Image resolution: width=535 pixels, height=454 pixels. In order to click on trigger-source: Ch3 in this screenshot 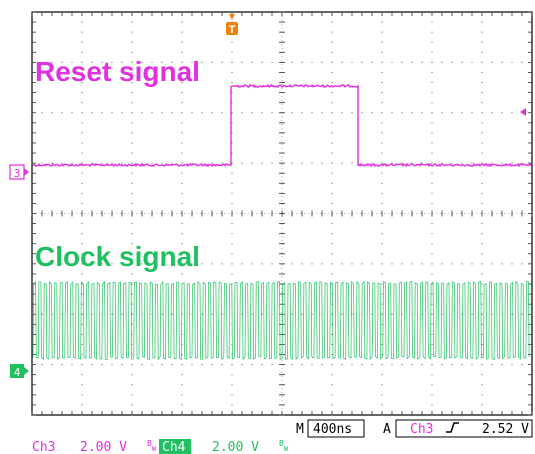, I will do `click(421, 429)`.